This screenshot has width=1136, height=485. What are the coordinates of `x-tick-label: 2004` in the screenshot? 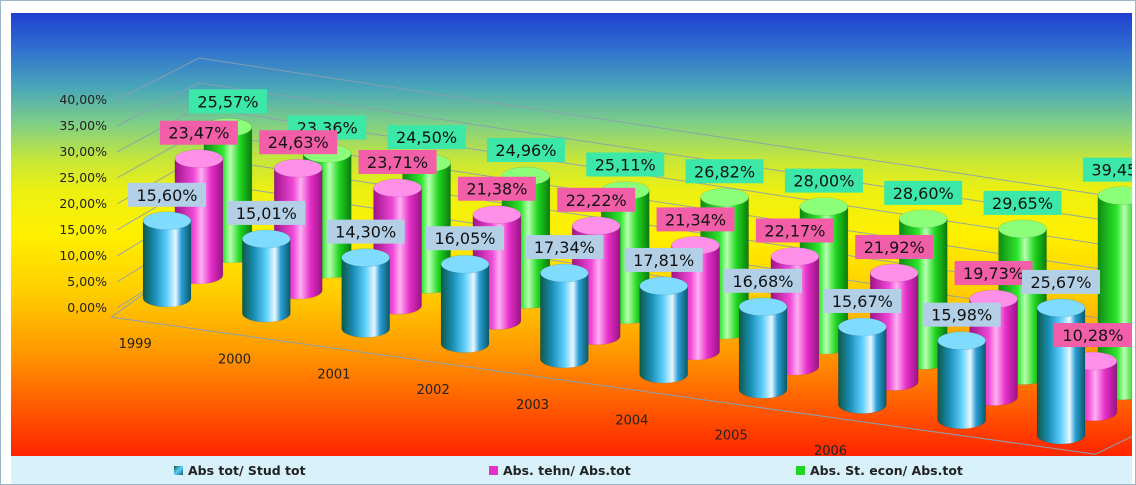 It's located at (631, 420).